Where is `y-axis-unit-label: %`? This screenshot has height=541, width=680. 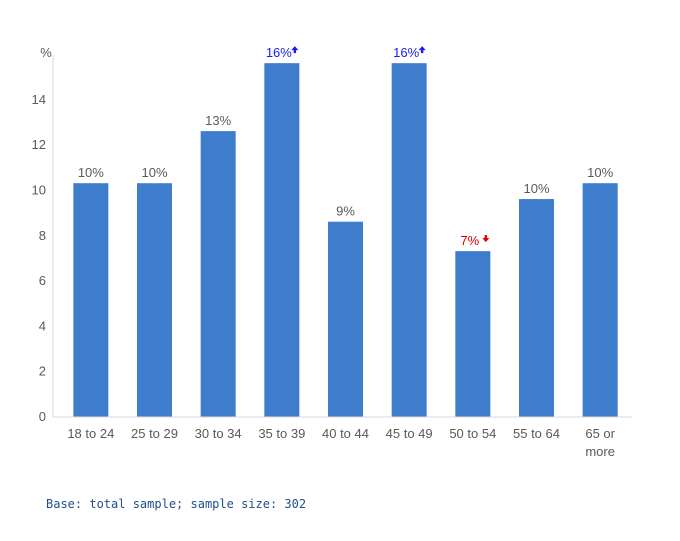 y-axis-unit-label: % is located at coordinates (46, 52).